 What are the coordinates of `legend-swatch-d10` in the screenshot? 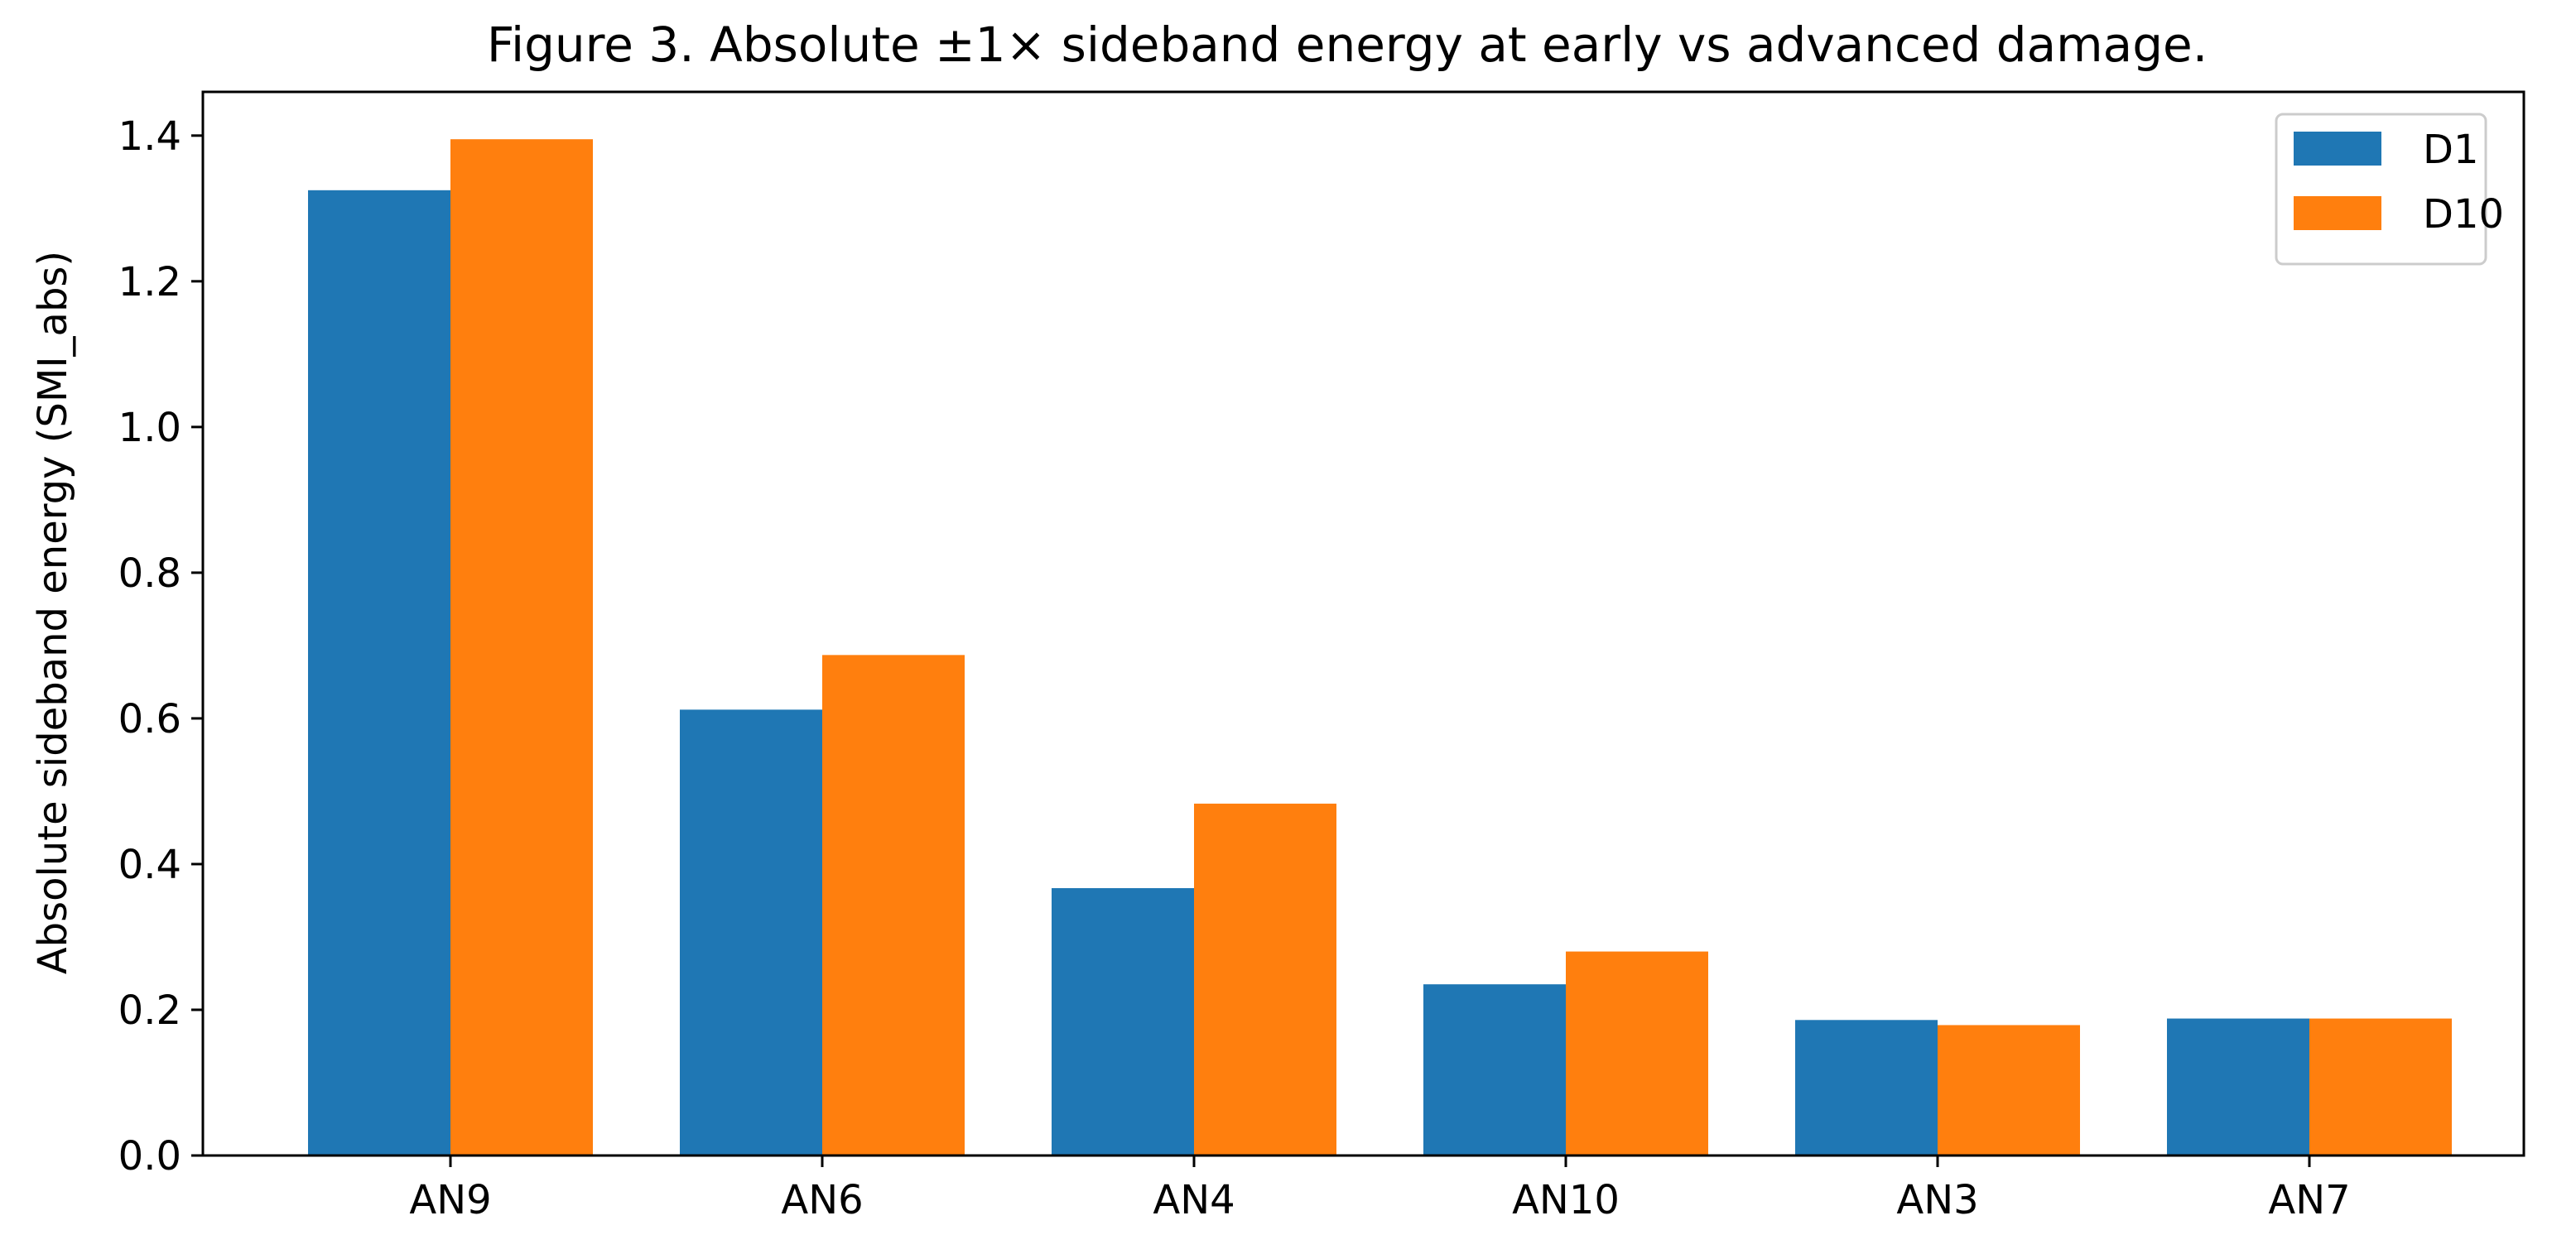 It's located at (2337, 213).